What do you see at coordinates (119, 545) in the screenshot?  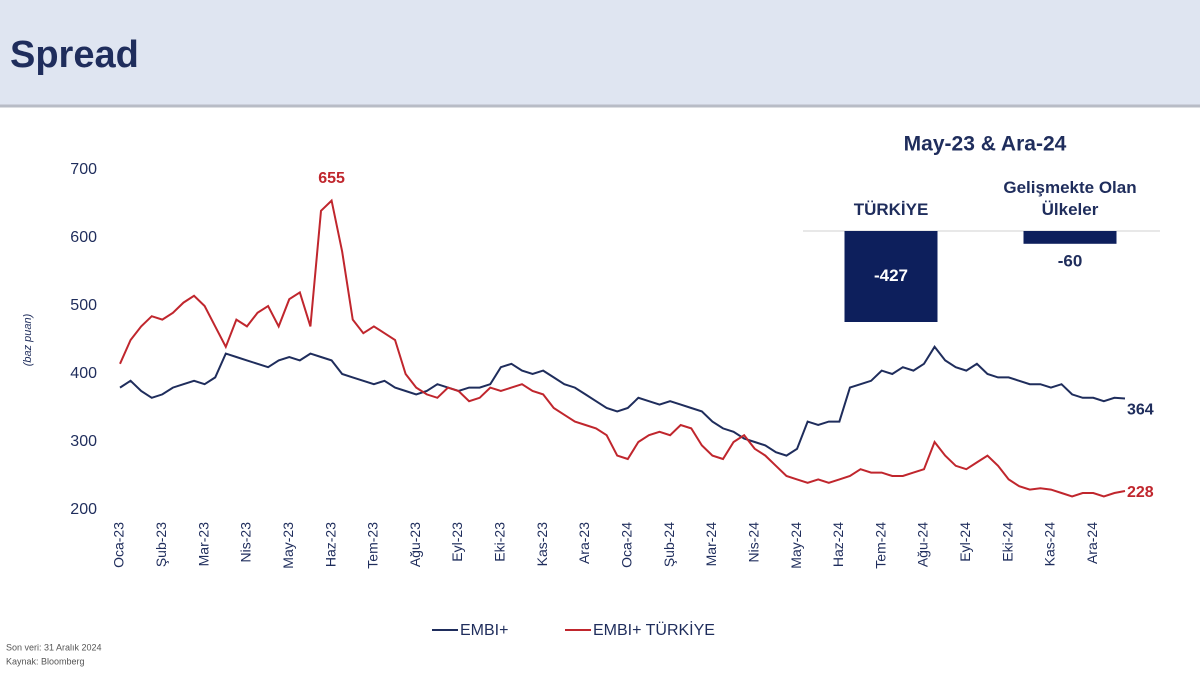 I see `x-tick-label: Oca-23` at bounding box center [119, 545].